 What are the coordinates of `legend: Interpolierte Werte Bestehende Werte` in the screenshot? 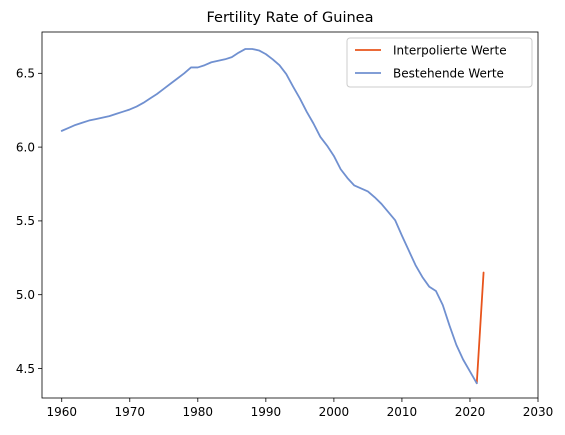 It's located at (439, 62).